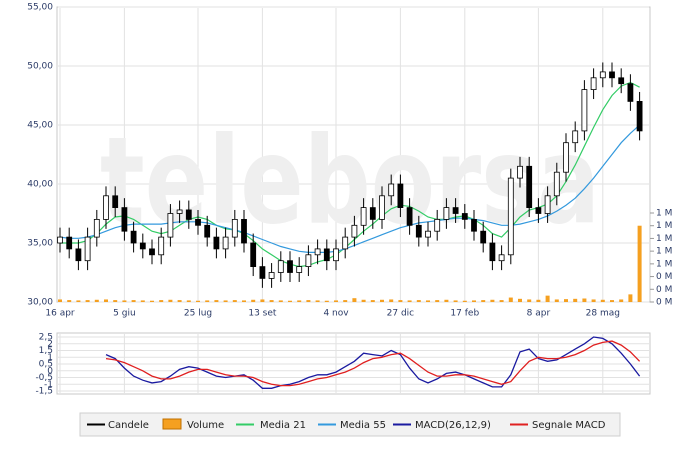 The height and width of the screenshot is (451, 700). I want to click on x-tick-label: 17 feb, so click(464, 314).